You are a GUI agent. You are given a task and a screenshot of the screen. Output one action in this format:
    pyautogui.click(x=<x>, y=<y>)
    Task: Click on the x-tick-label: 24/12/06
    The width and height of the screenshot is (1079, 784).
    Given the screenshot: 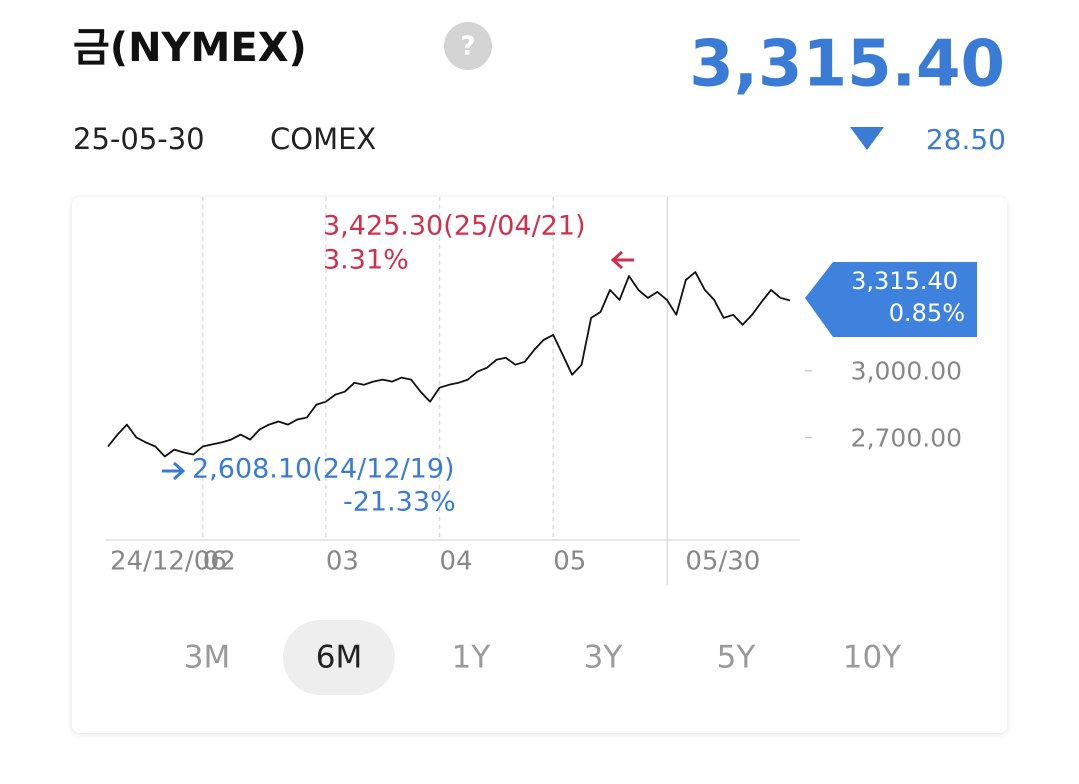 What is the action you would take?
    pyautogui.click(x=168, y=562)
    